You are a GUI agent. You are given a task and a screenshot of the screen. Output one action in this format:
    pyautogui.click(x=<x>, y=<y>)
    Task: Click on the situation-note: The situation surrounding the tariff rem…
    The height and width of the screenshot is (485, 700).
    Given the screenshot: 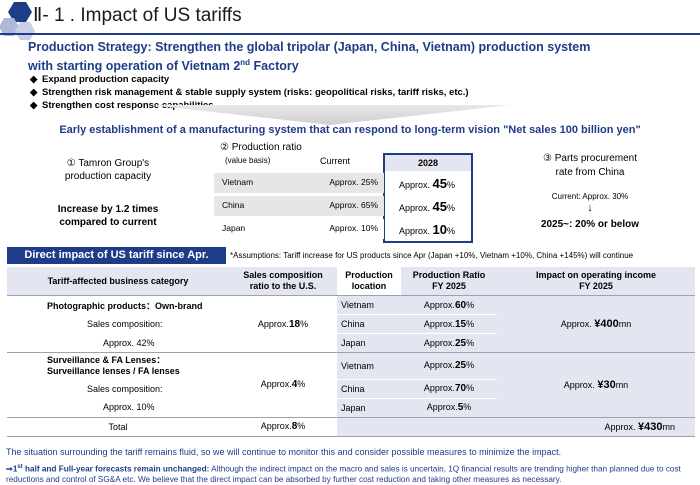 What is the action you would take?
    pyautogui.click(x=284, y=452)
    